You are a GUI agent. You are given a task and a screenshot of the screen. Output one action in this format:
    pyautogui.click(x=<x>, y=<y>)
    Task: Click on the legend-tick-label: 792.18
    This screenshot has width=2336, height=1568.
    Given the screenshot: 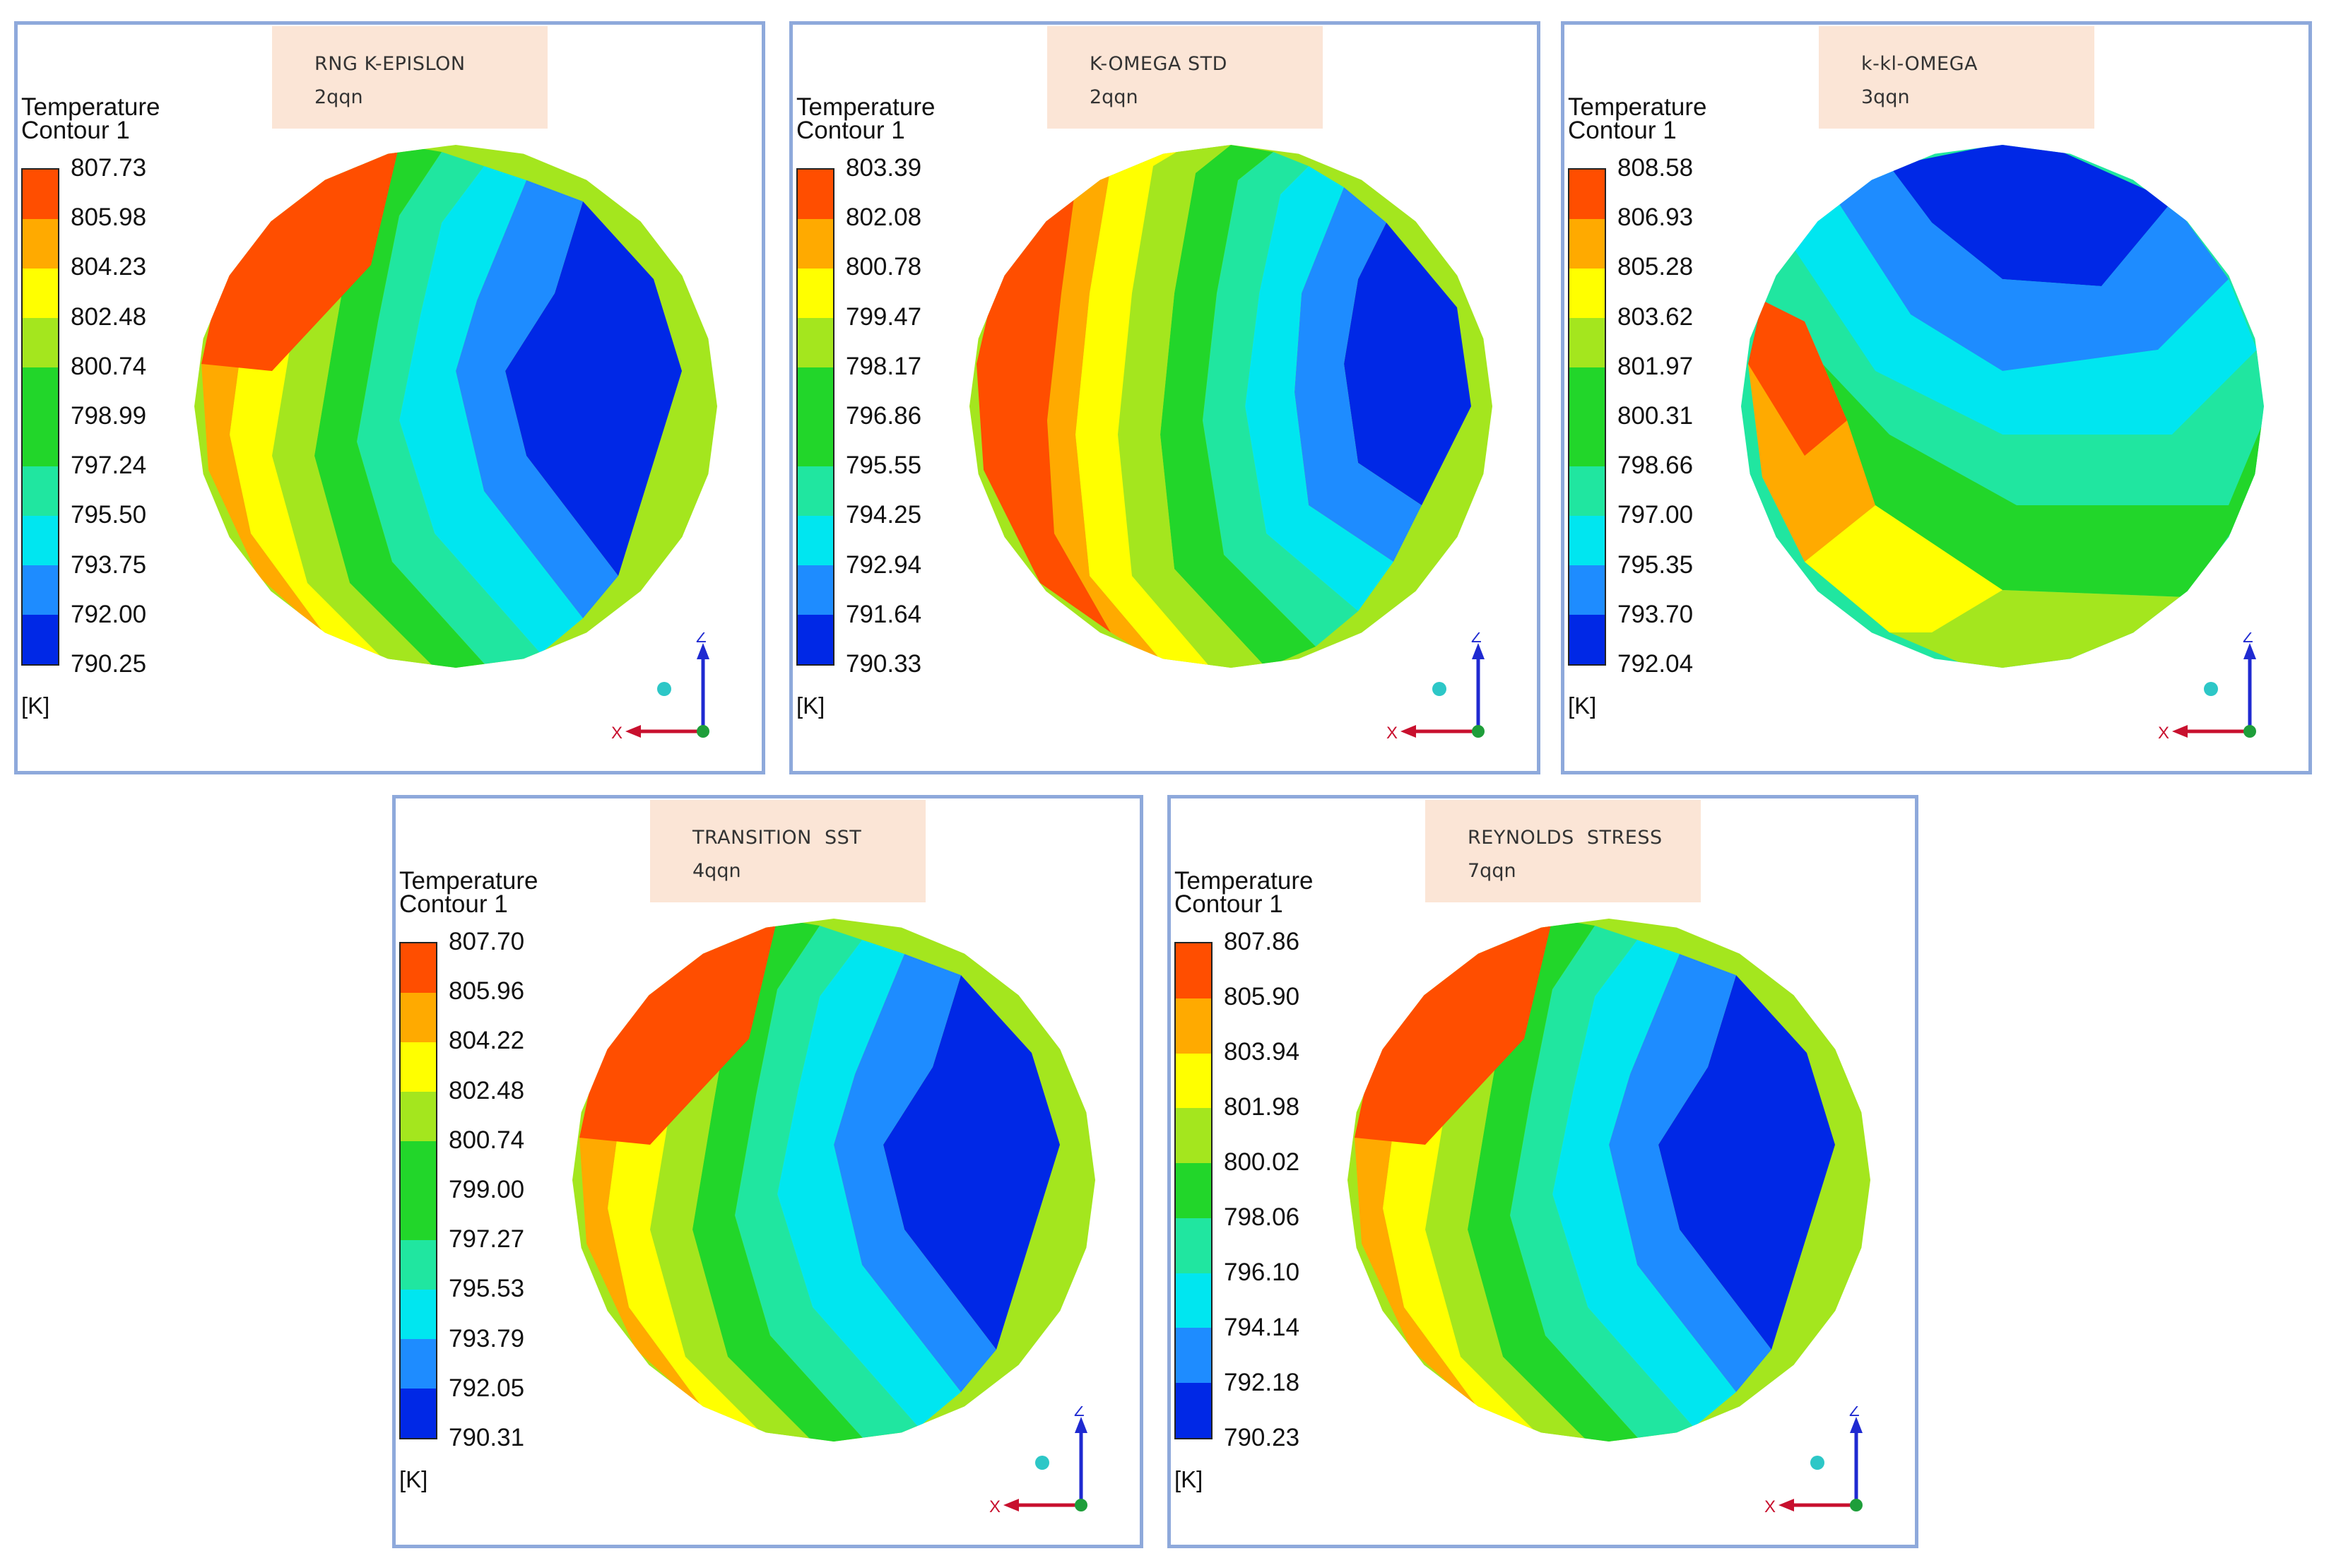 What is the action you would take?
    pyautogui.click(x=1262, y=1382)
    